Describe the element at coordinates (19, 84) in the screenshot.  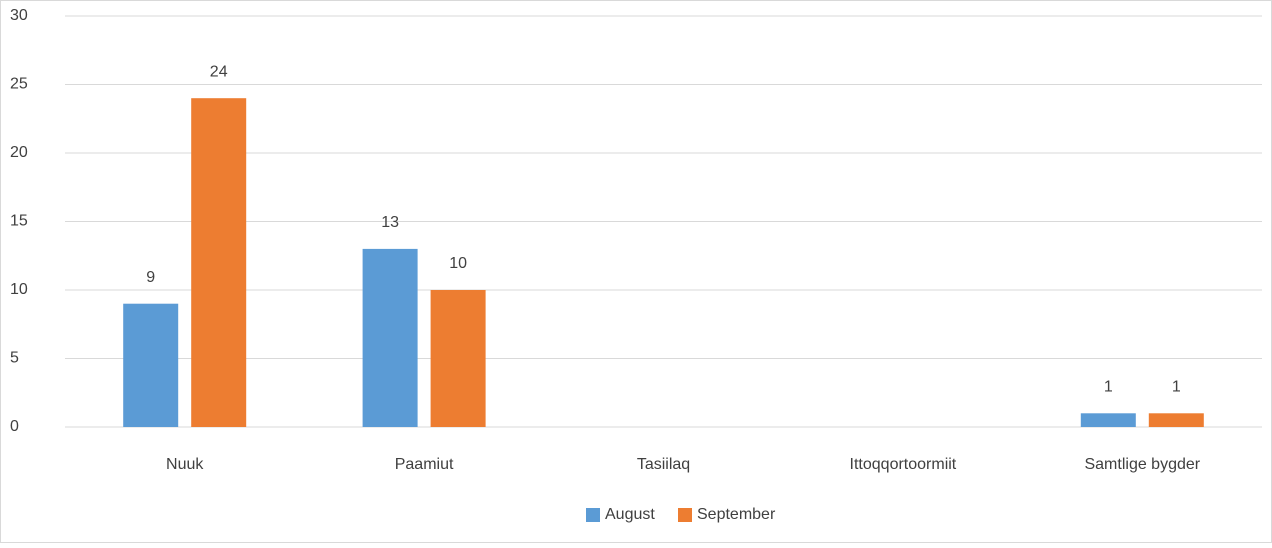
I see `y-tick-label: 25` at that location.